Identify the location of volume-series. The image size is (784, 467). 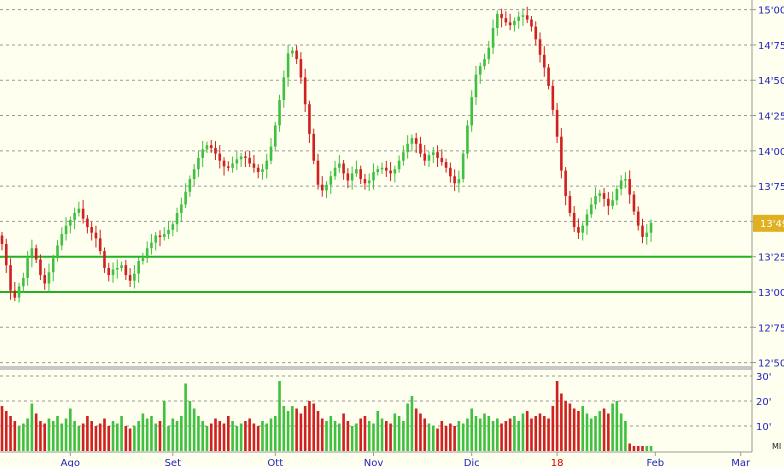
(326, 416).